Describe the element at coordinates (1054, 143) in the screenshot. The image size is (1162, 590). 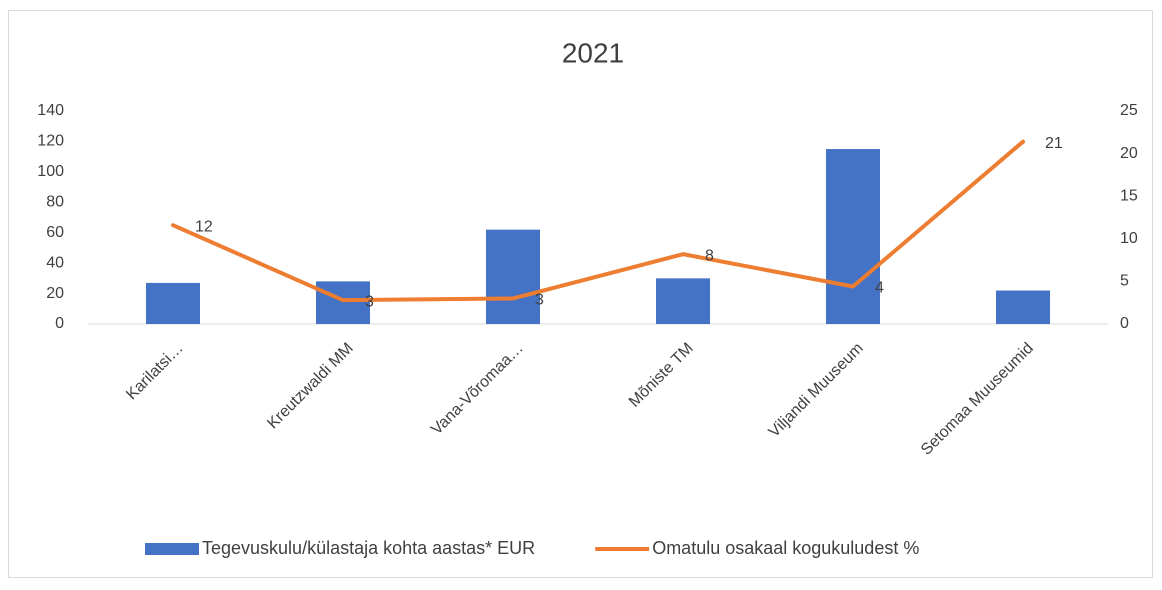
I see `data-label: 21` at that location.